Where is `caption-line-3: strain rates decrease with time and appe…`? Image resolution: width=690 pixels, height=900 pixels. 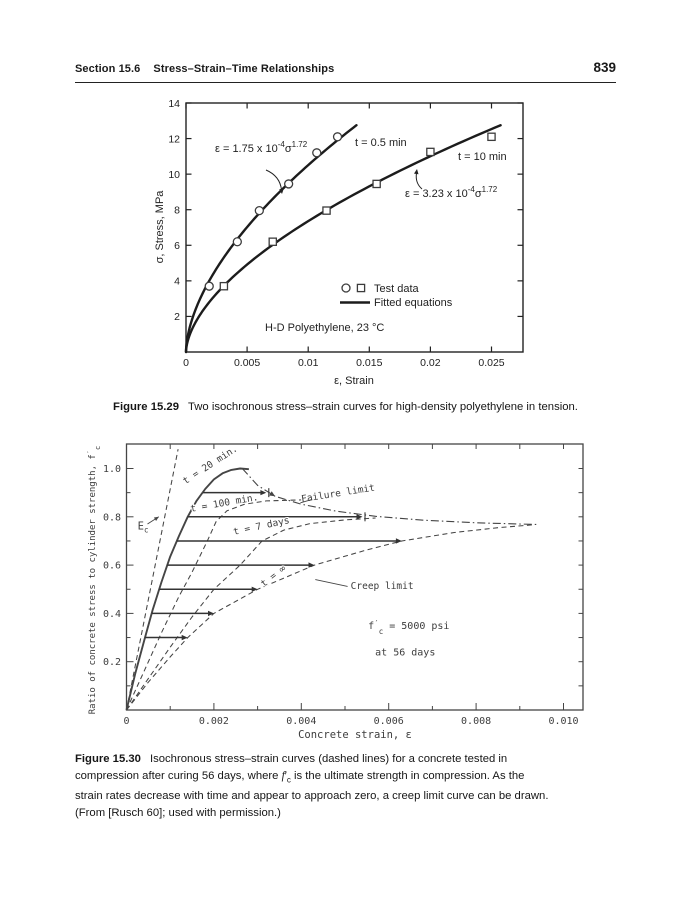
caption-line-3: strain rates decrease with time and appe… is located at coordinates (312, 796).